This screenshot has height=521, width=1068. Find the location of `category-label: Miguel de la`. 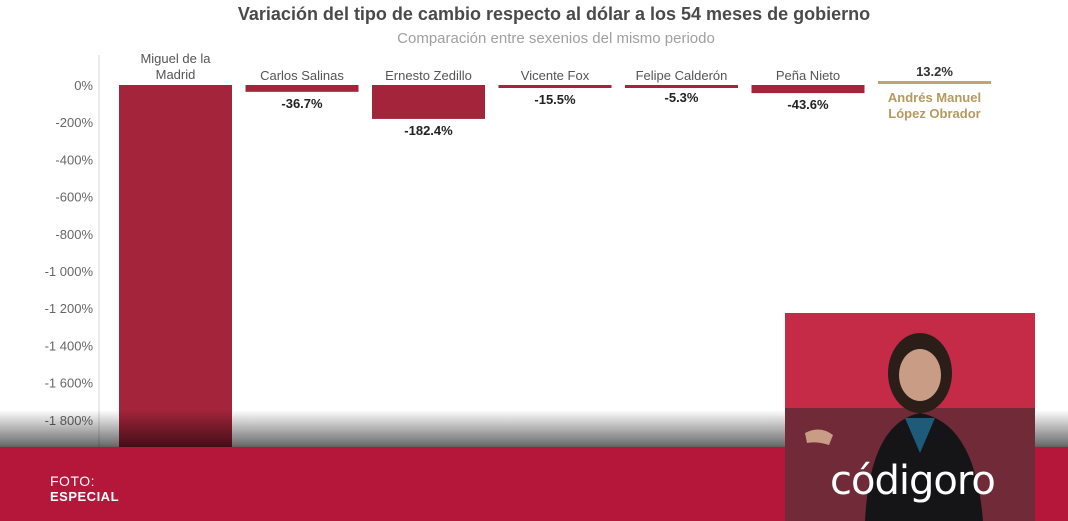

category-label: Miguel de la is located at coordinates (175, 58).